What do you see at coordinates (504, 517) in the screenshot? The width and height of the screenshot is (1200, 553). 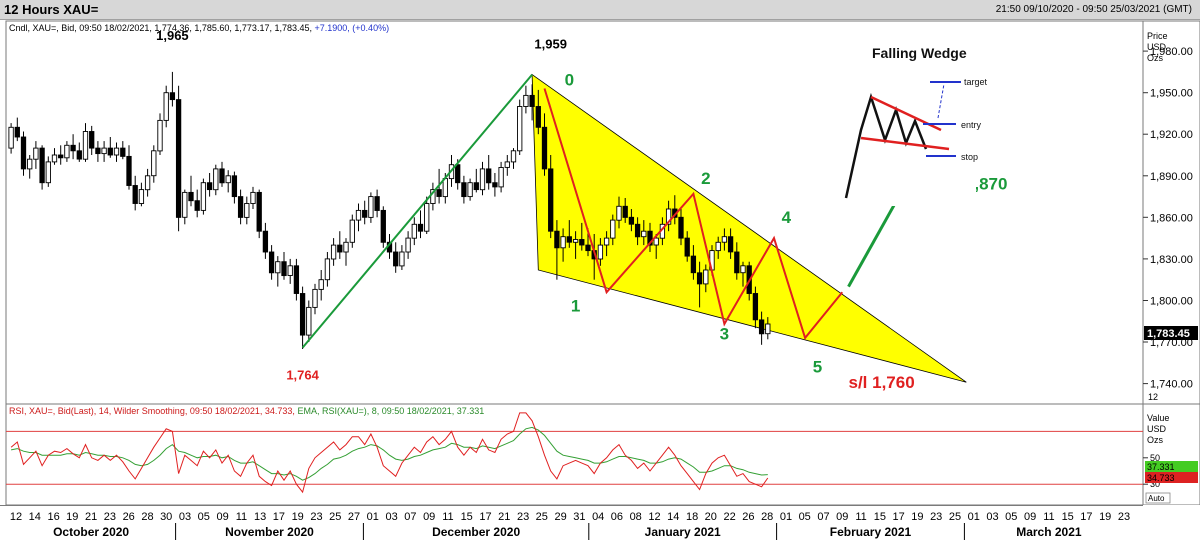 I see `date-tick-label: 21` at bounding box center [504, 517].